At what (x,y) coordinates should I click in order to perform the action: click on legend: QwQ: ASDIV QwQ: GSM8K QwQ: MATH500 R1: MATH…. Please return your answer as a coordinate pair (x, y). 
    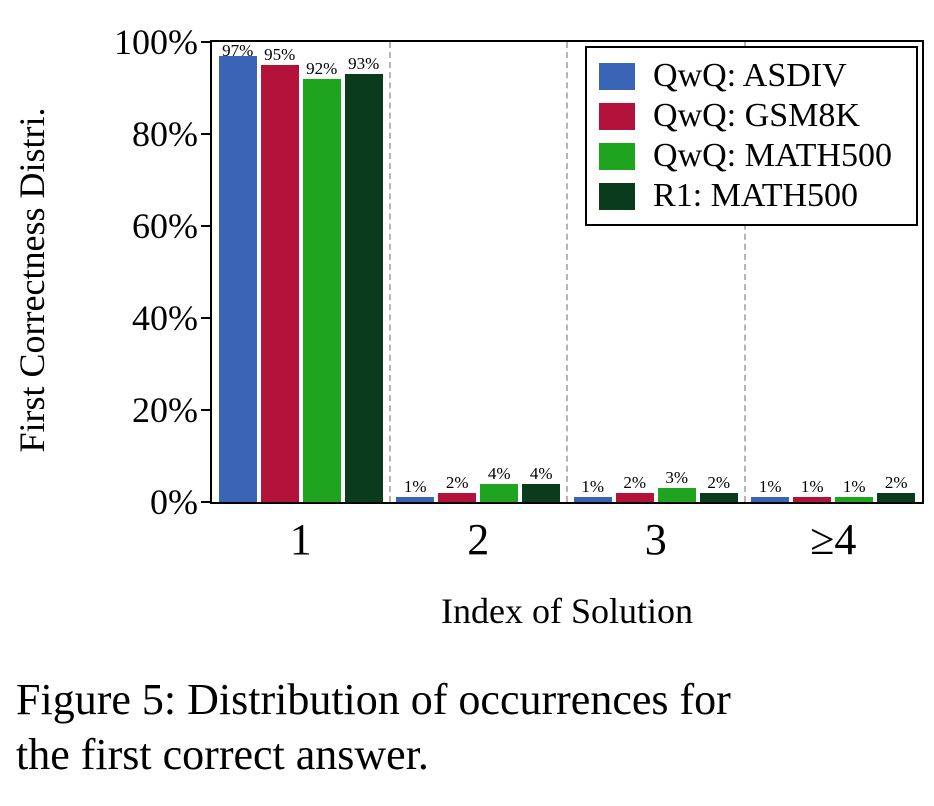
    Looking at the image, I should click on (751, 136).